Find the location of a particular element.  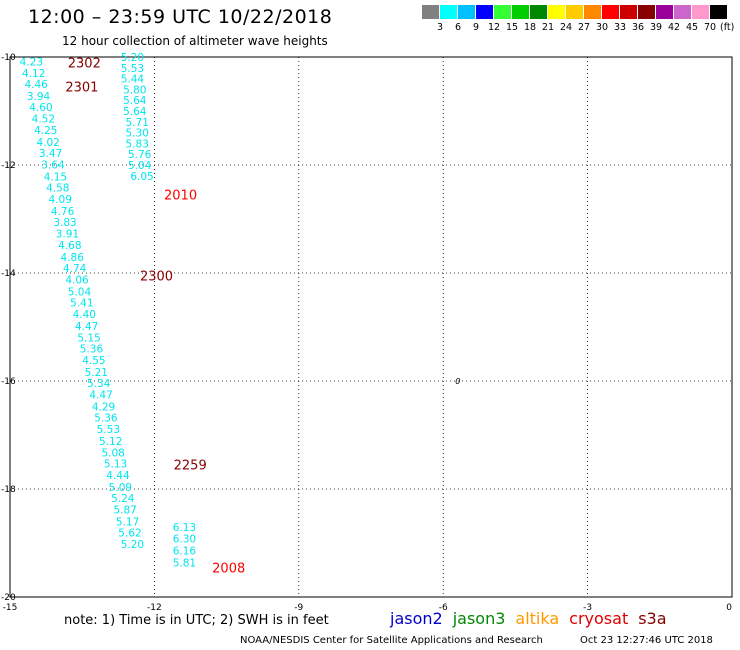

swh-value: 4.86 is located at coordinates (73, 258).